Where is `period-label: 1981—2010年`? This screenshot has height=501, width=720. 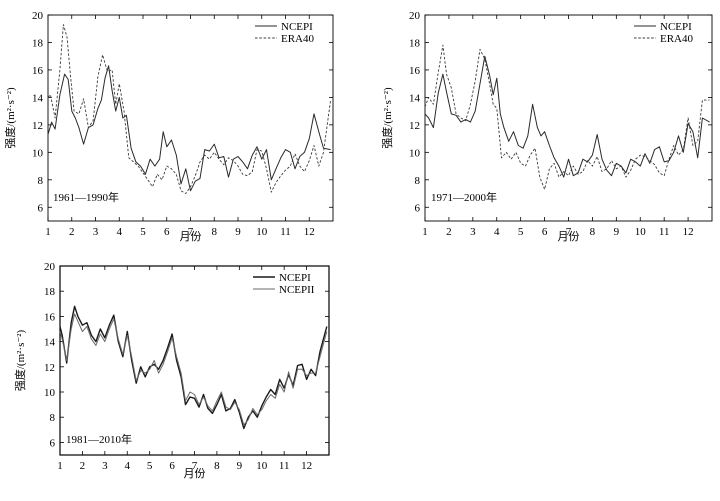
period-label: 1981—2010年 is located at coordinates (99, 439).